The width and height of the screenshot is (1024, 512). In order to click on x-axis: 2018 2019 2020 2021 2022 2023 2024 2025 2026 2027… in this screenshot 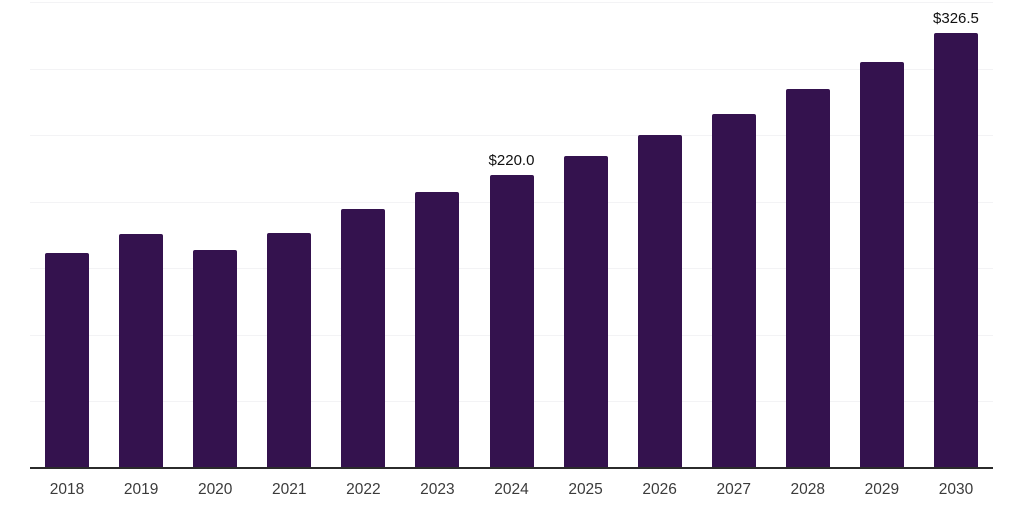, I will do `click(511, 493)`.